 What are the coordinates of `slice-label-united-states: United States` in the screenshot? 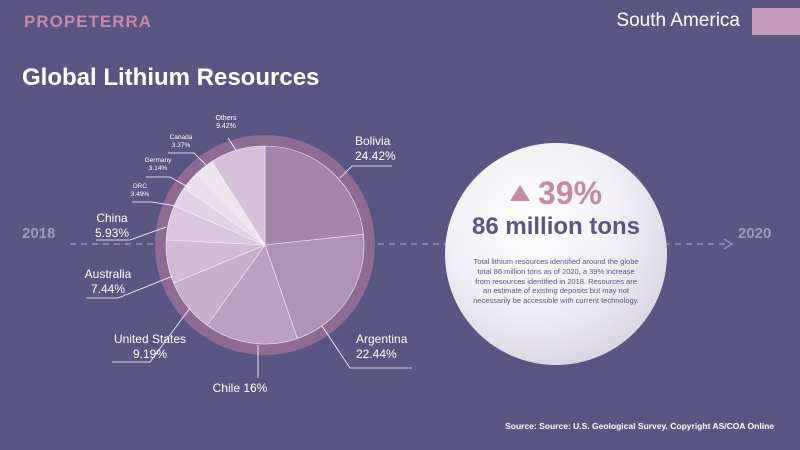 It's located at (150, 339).